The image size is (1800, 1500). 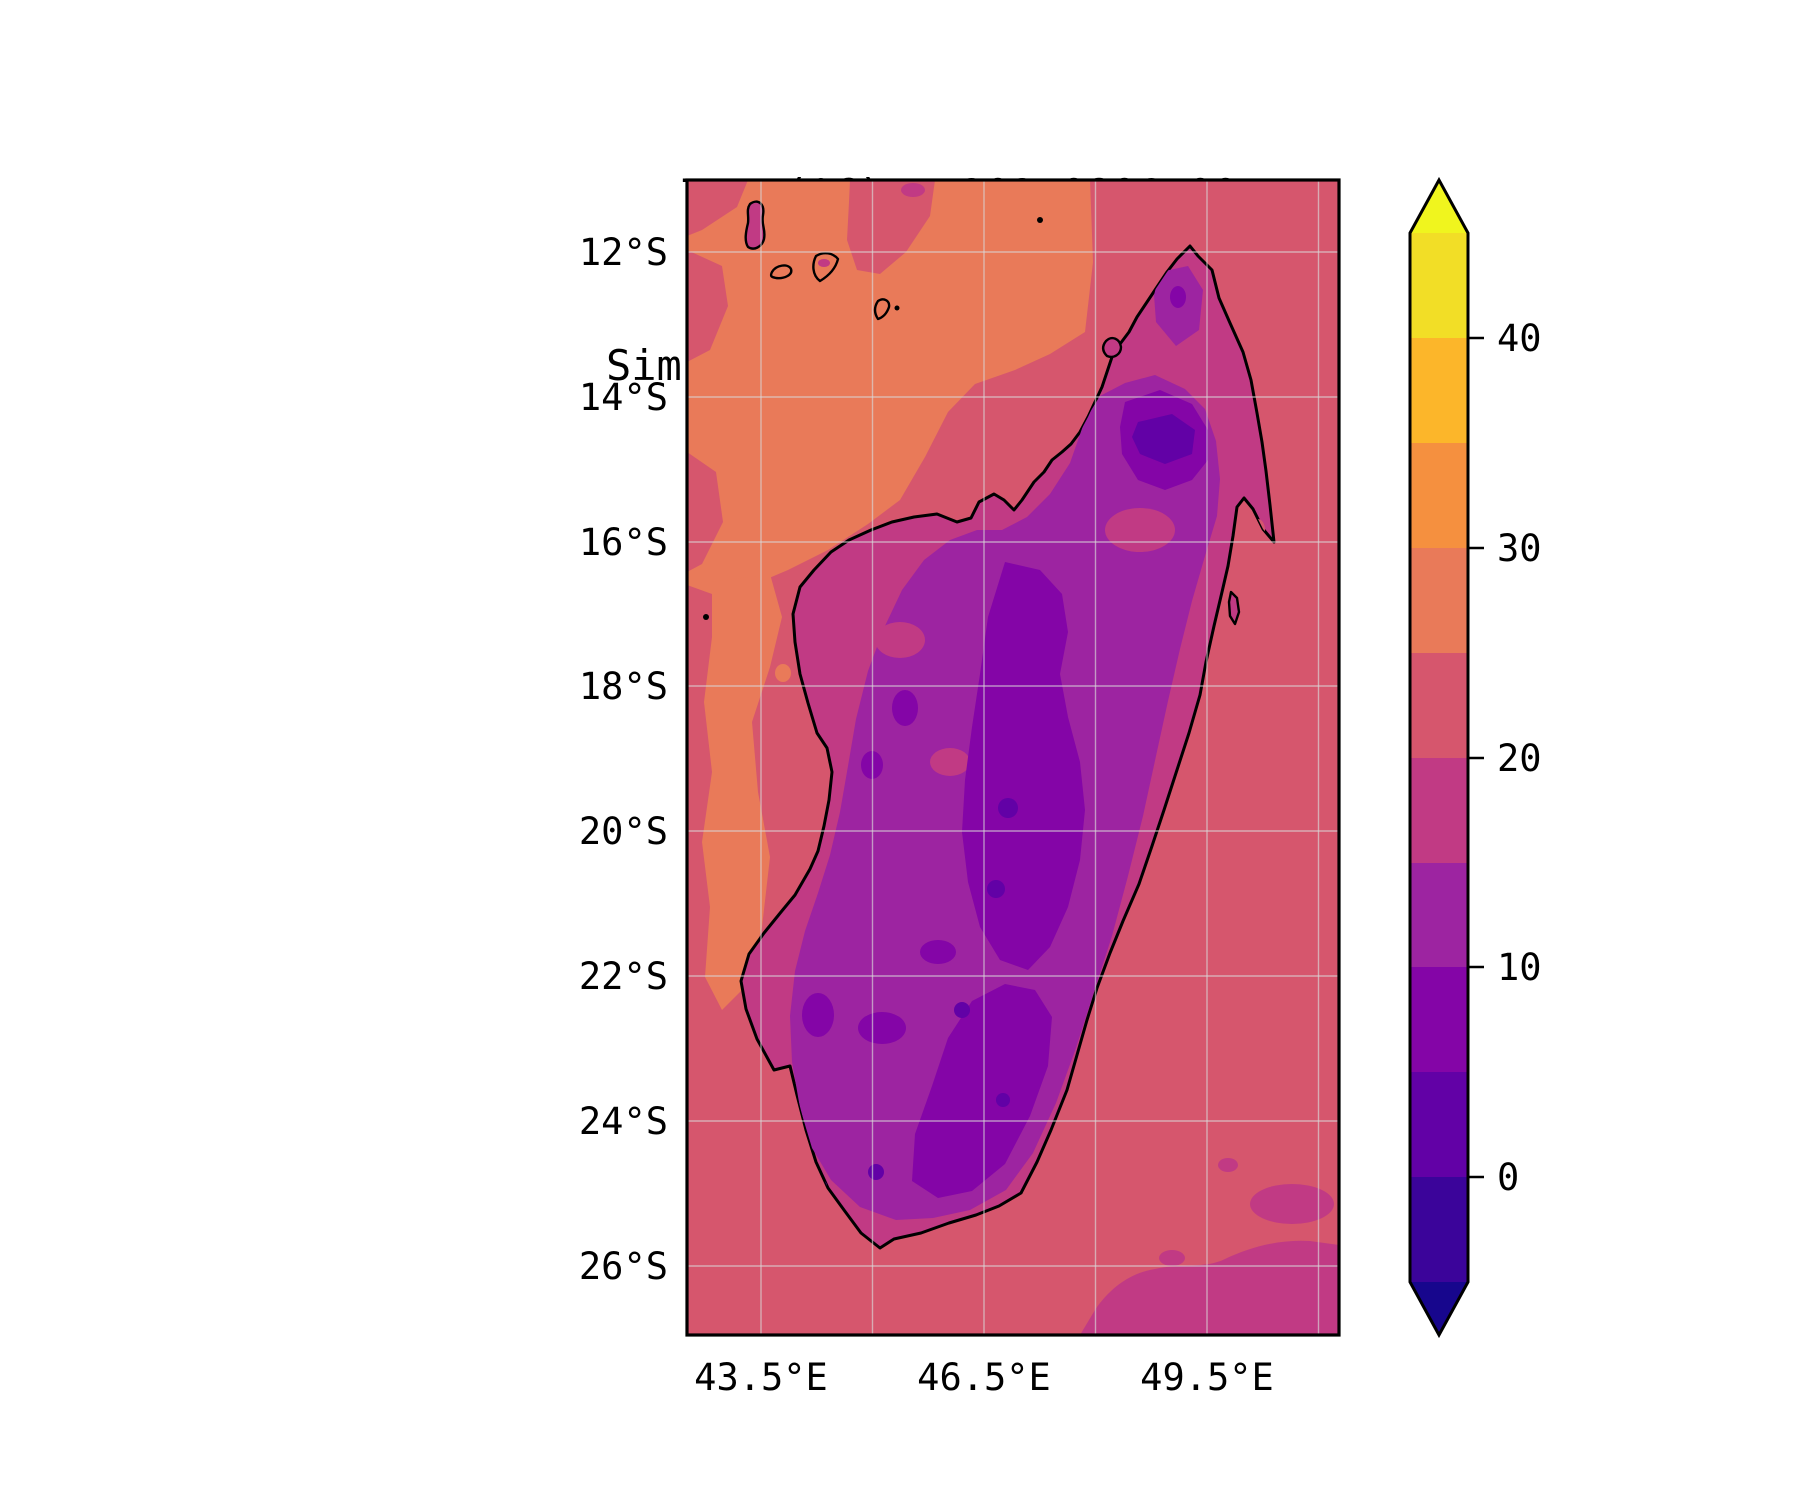 I want to click on small-islands, so click(x=972, y=413).